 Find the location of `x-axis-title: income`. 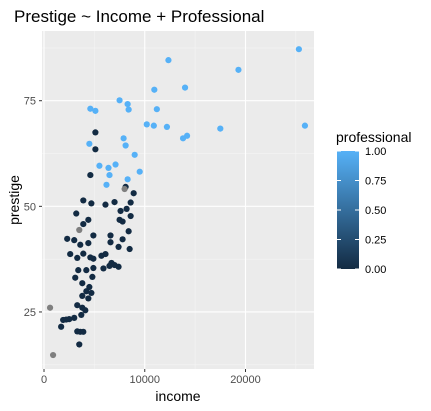

x-axis-title: income is located at coordinates (177, 396).